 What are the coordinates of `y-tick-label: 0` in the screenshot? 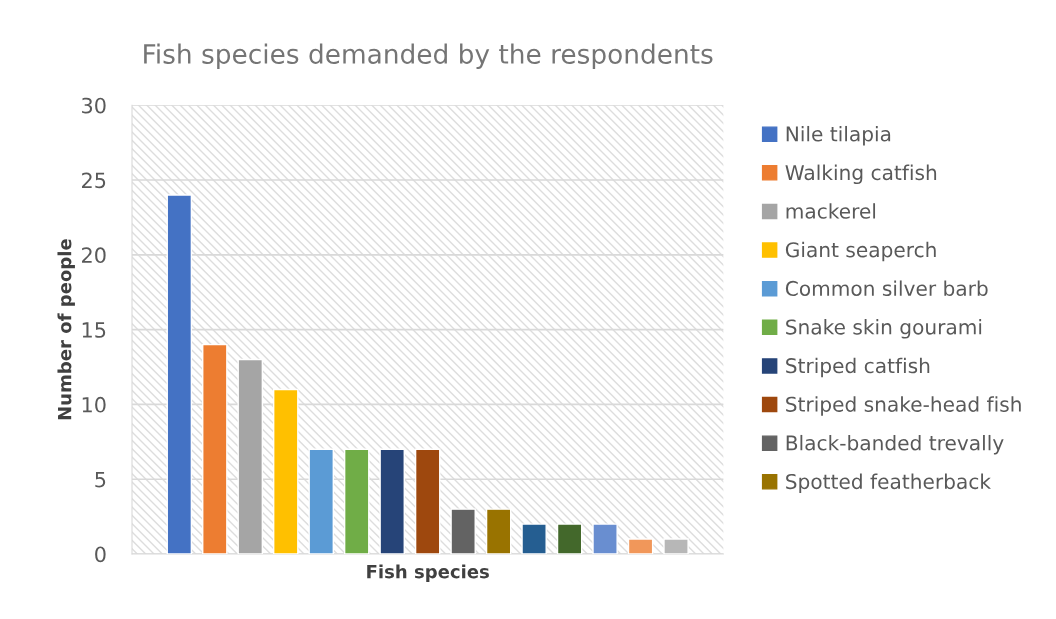 It's located at (100, 554).